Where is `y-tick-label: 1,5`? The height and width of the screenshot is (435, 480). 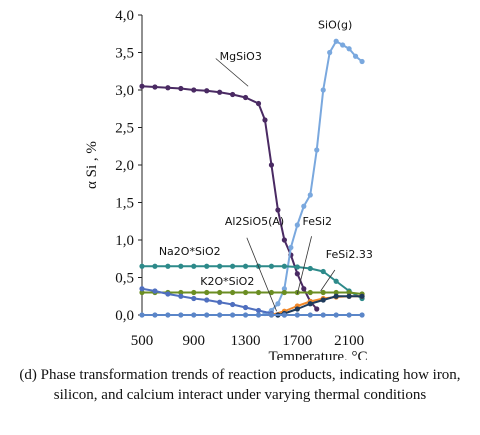
y-tick-label: 1,5 is located at coordinates (124, 204).